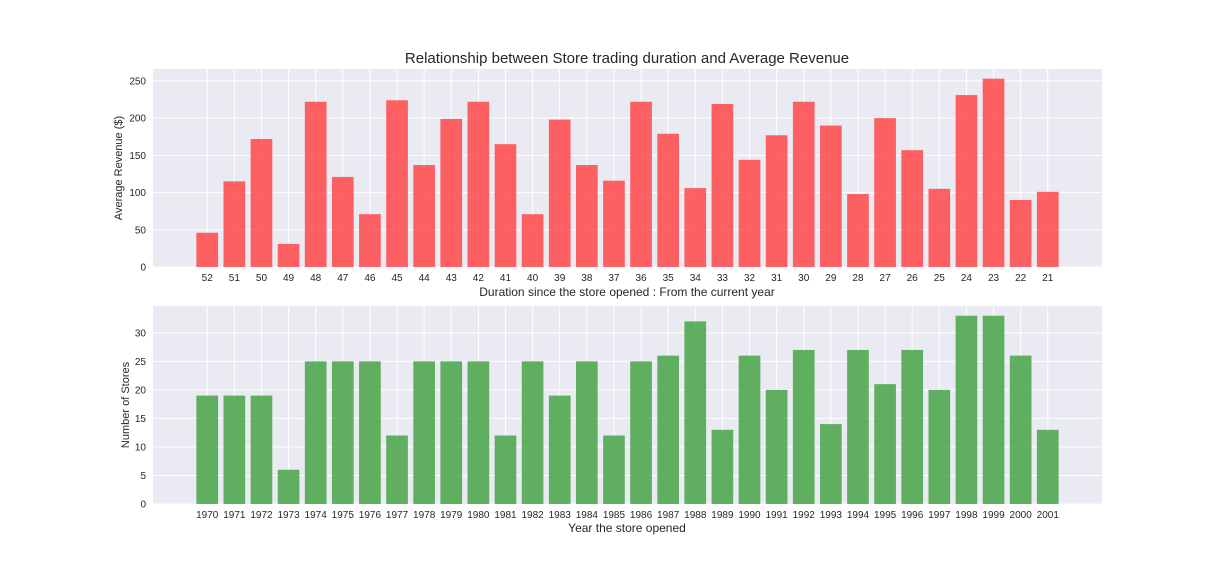 Image resolution: width=1224 pixels, height=581 pixels. Describe the element at coordinates (343, 515) in the screenshot. I see `x-tick-label: 1975` at that location.